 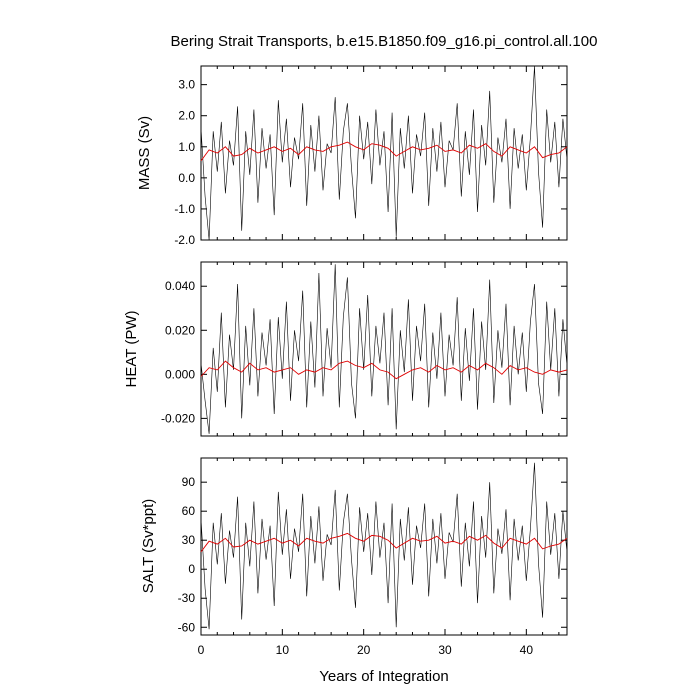 I want to click on salt-y-axis-label: SALT (Sv*ppt), so click(x=148, y=546).